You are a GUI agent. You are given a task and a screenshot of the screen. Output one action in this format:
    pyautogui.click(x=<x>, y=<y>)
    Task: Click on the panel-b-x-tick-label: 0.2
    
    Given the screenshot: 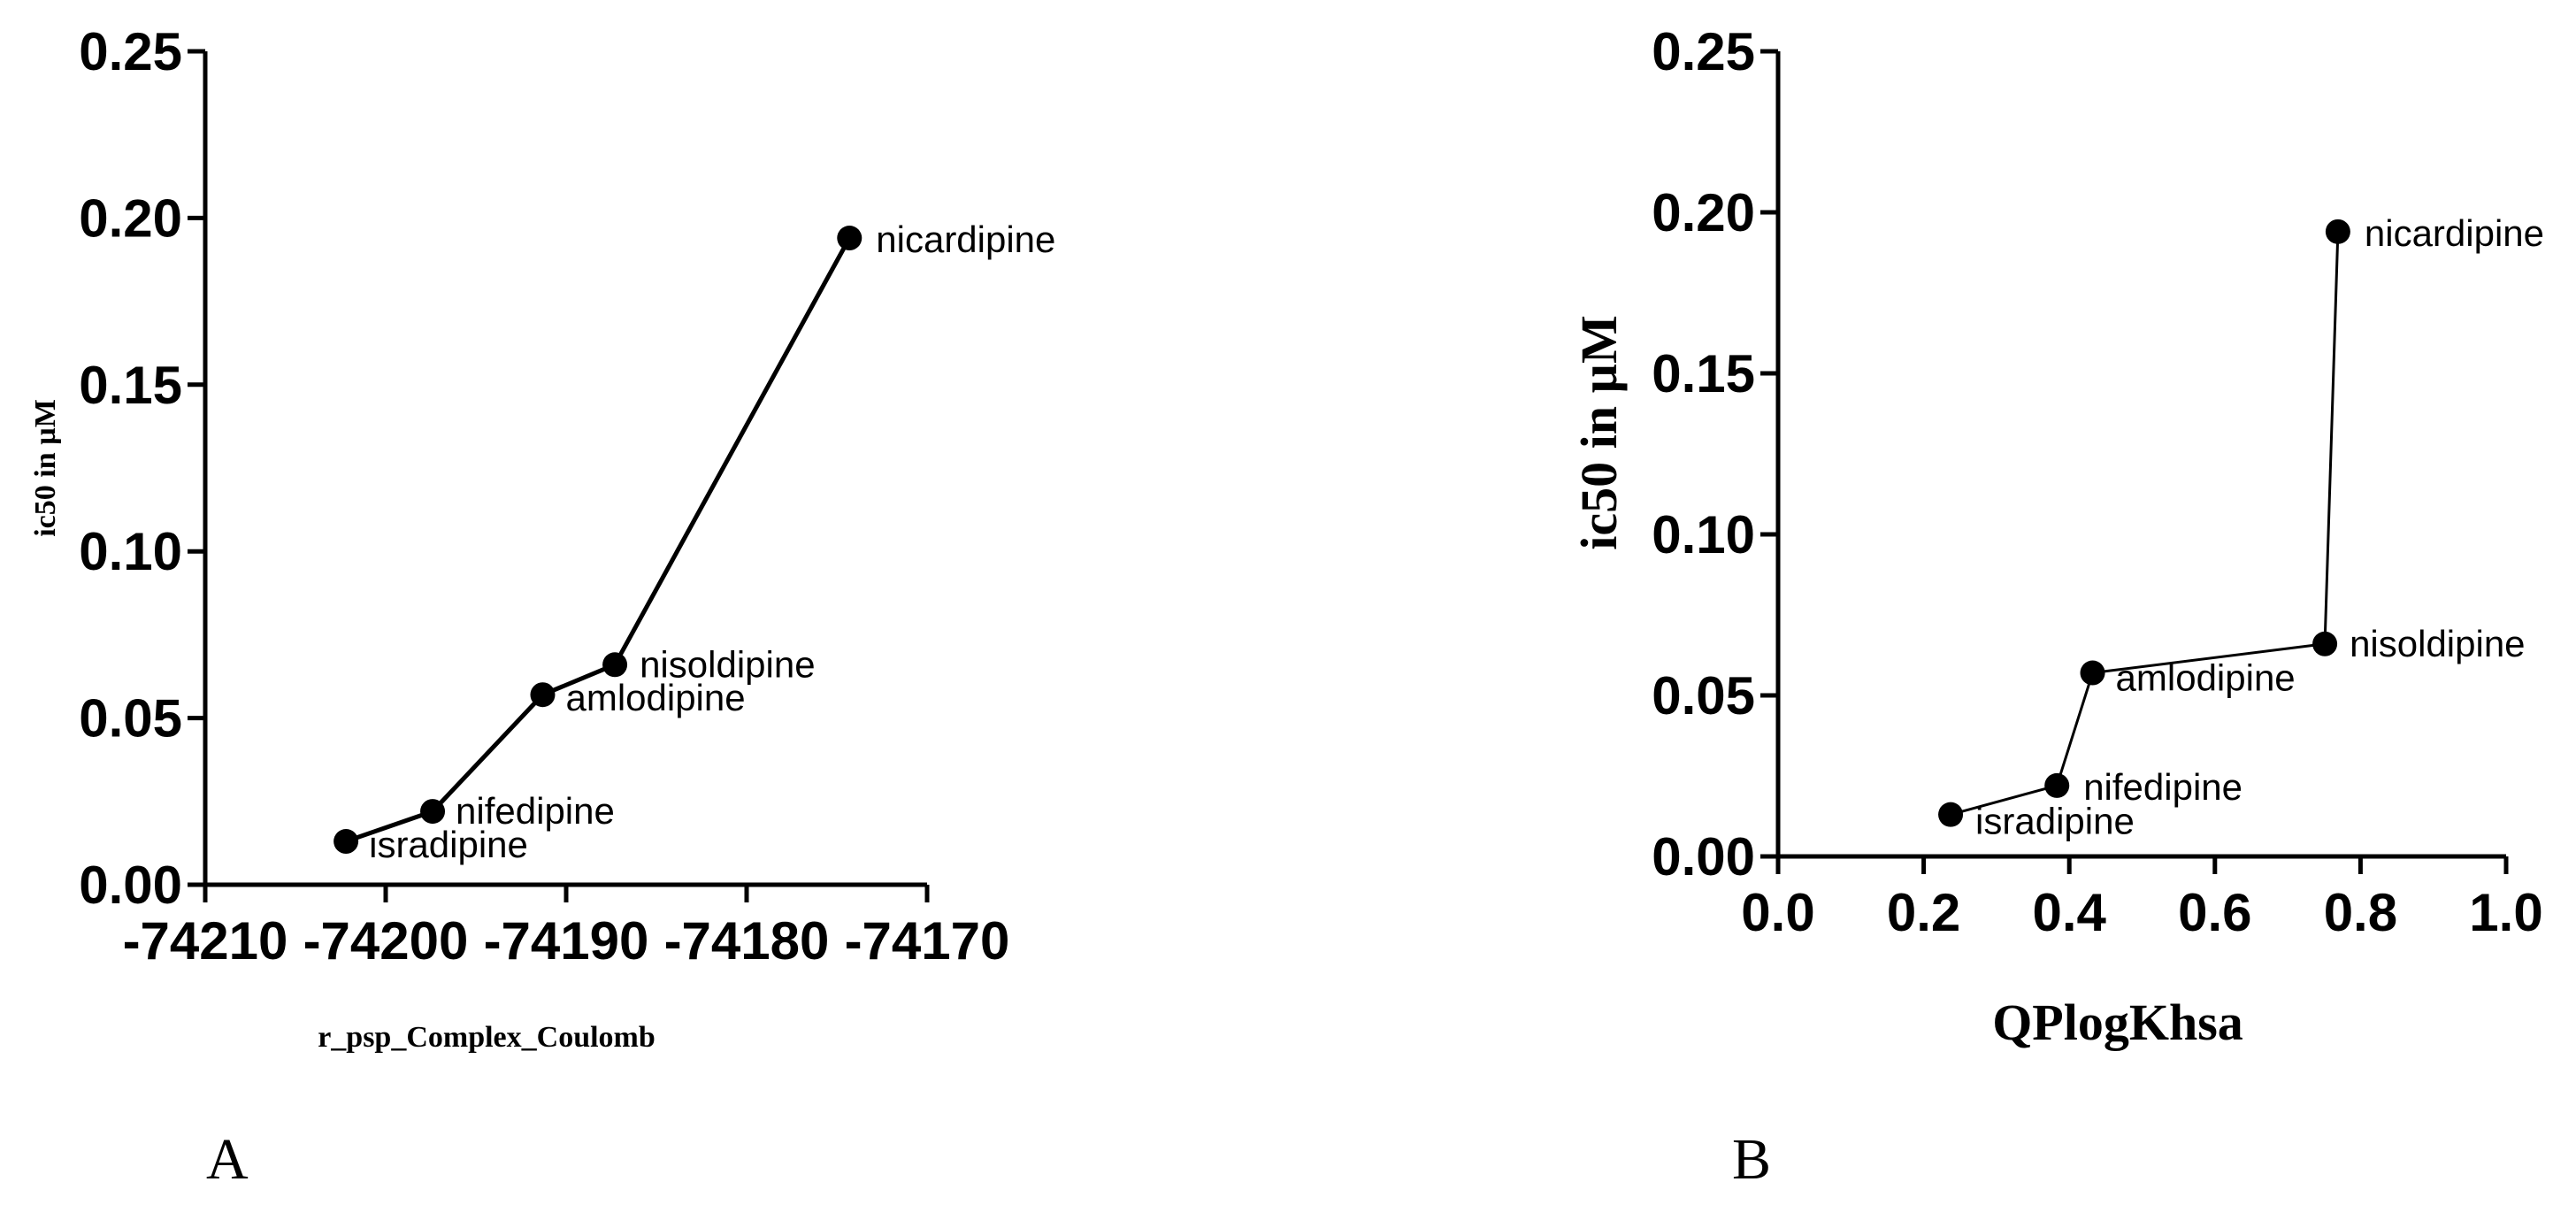 What is the action you would take?
    pyautogui.click(x=1923, y=912)
    